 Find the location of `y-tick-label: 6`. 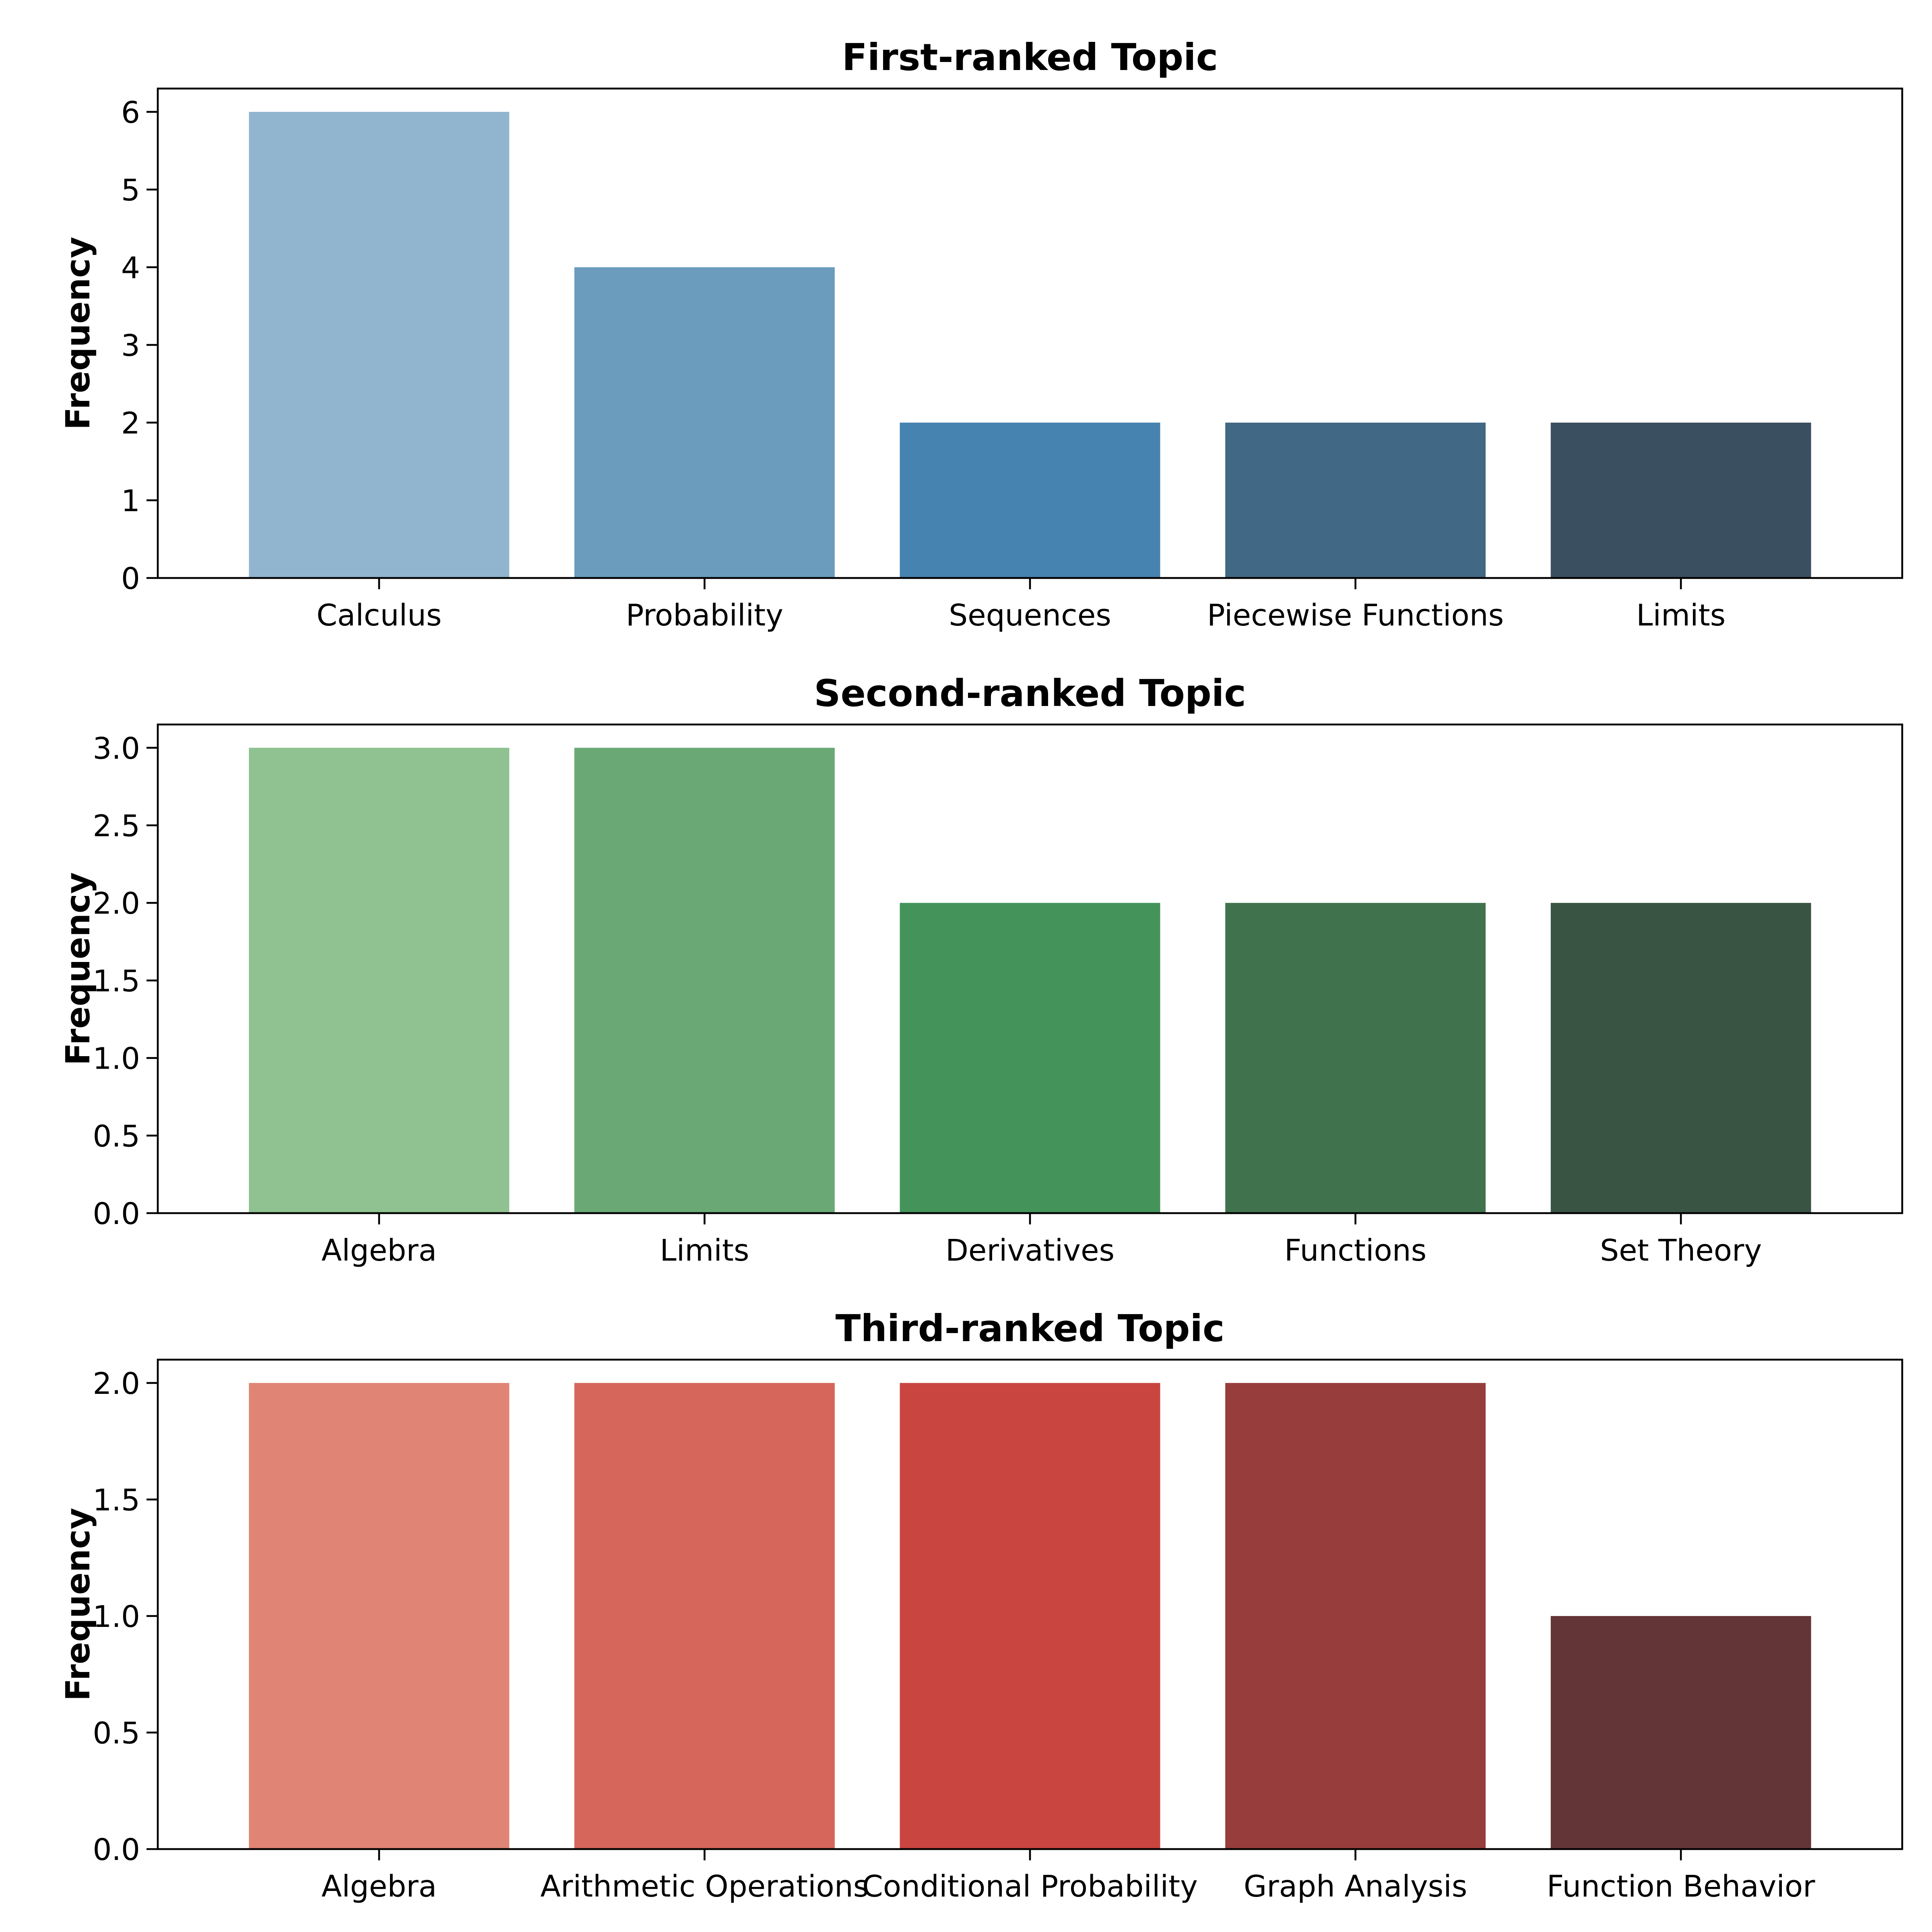

y-tick-label: 6 is located at coordinates (130, 112).